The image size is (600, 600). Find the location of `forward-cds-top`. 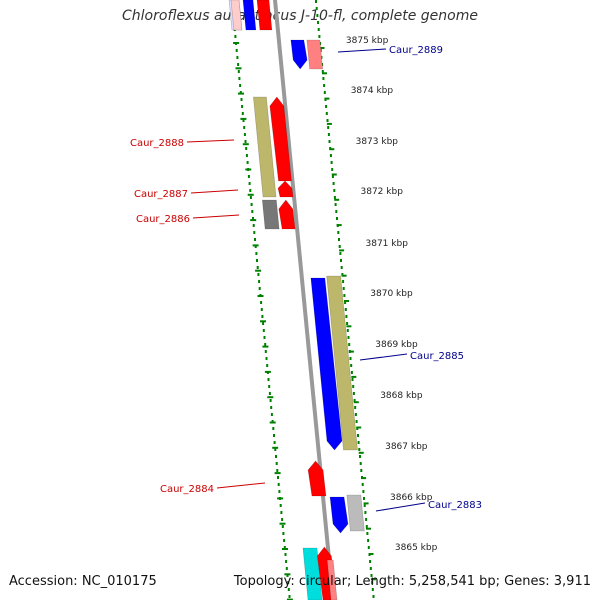

forward-cds-top is located at coordinates (264, 15).